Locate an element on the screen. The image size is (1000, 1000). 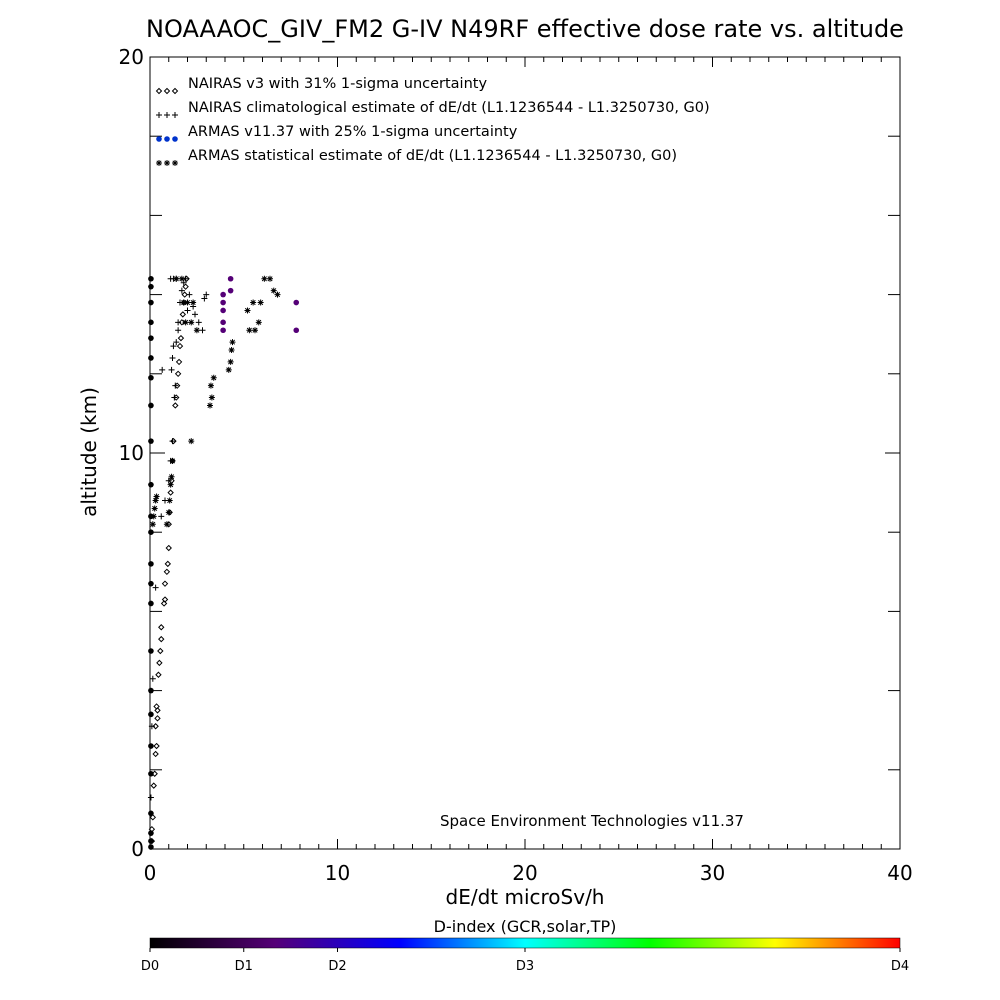
colorbar is located at coordinates (525, 943).